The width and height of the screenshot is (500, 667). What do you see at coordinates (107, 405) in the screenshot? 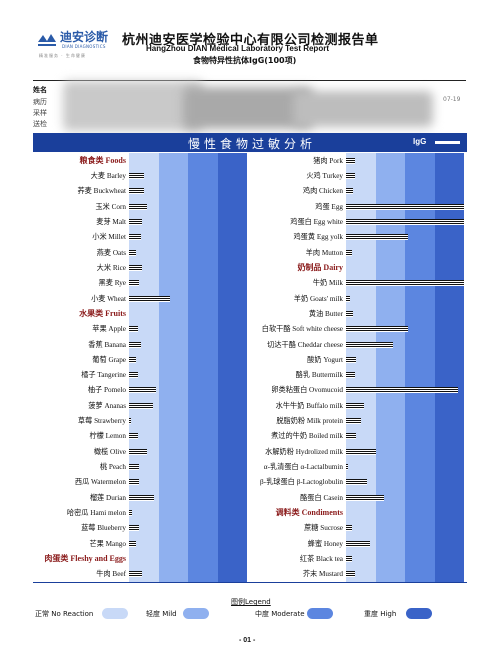
I see `food-label: 菠萝 Ananas` at bounding box center [107, 405].